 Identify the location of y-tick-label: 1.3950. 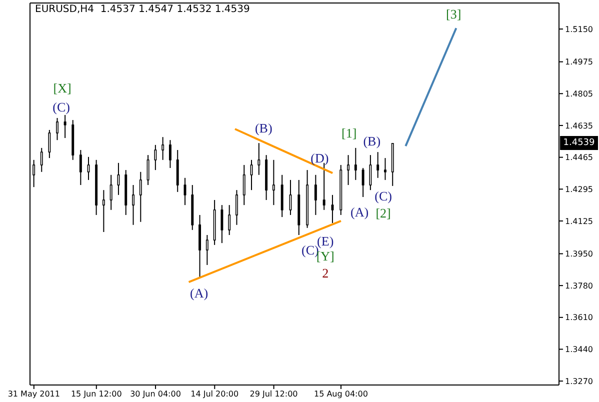
(579, 254).